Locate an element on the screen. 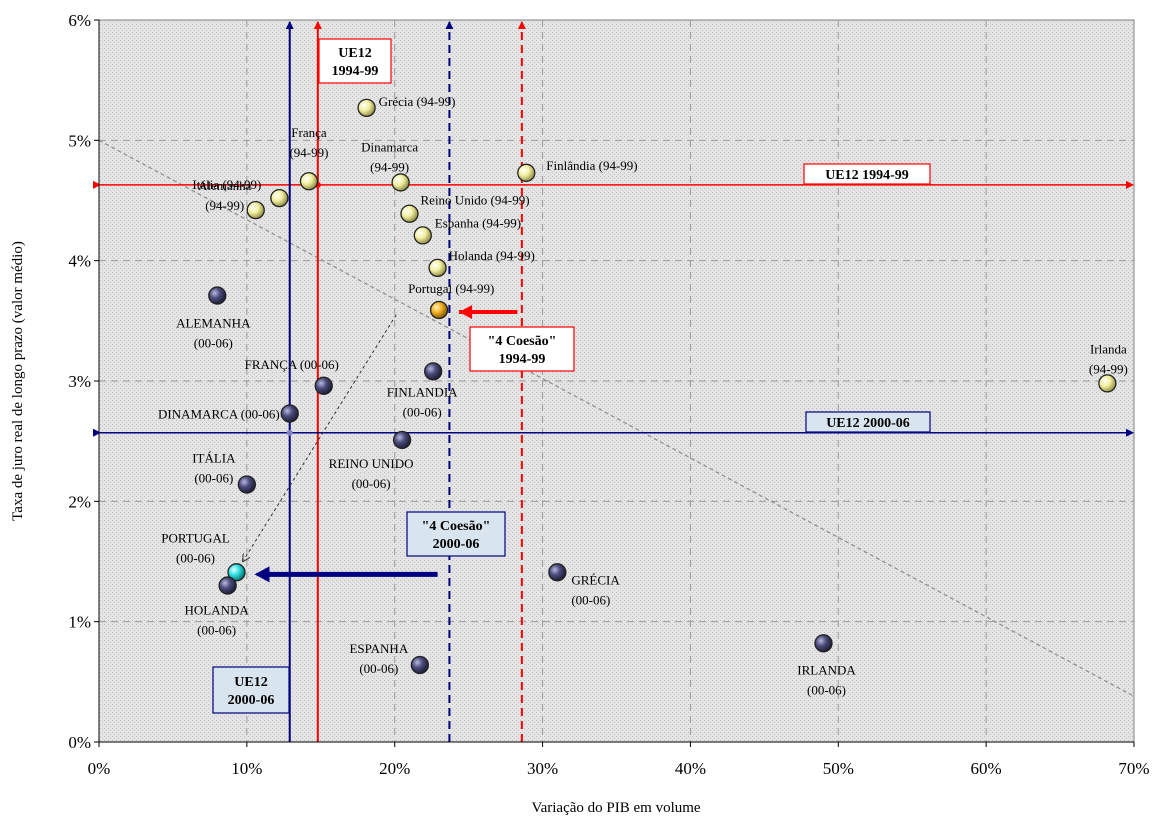  point-label-00-06: ALEMANHA is located at coordinates (213, 323).